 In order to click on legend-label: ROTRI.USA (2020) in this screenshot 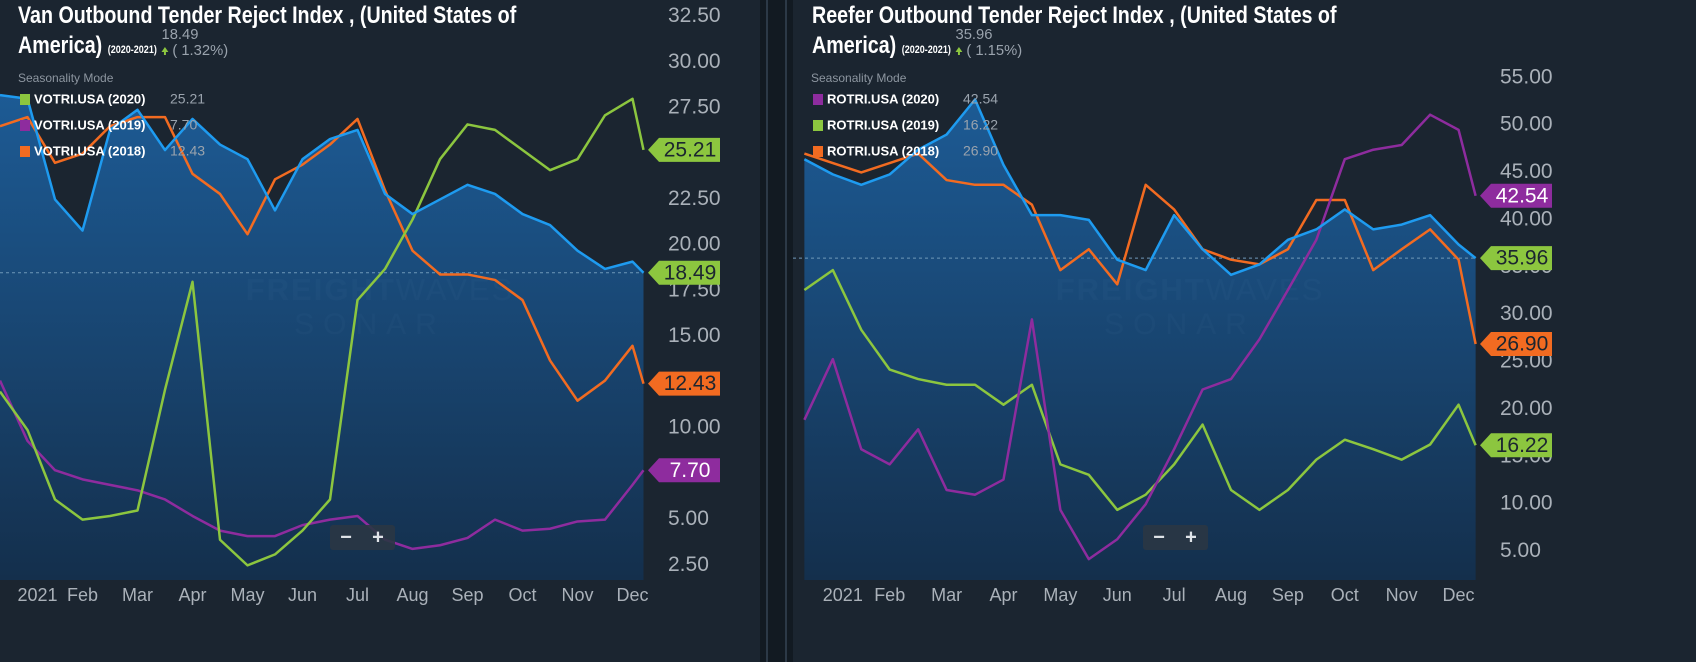, I will do `click(883, 98)`.